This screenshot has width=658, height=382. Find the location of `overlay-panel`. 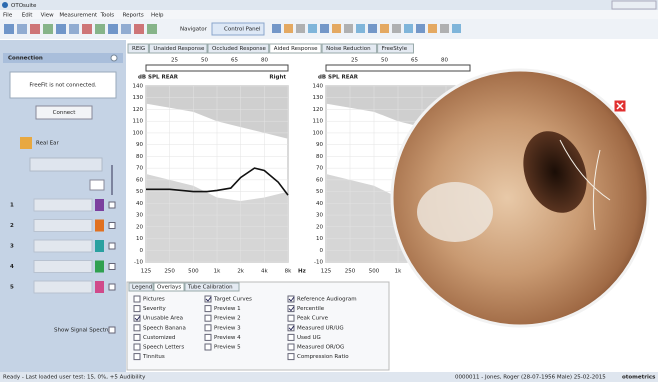

overlay-panel is located at coordinates (258, 326).